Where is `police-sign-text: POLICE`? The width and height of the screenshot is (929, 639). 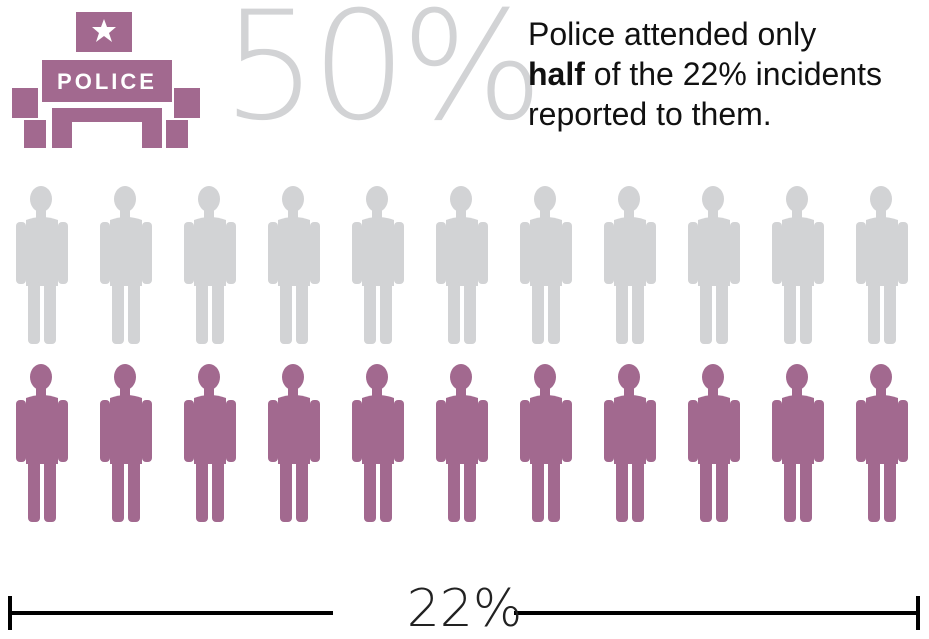
police-sign-text: POLICE is located at coordinates (107, 81).